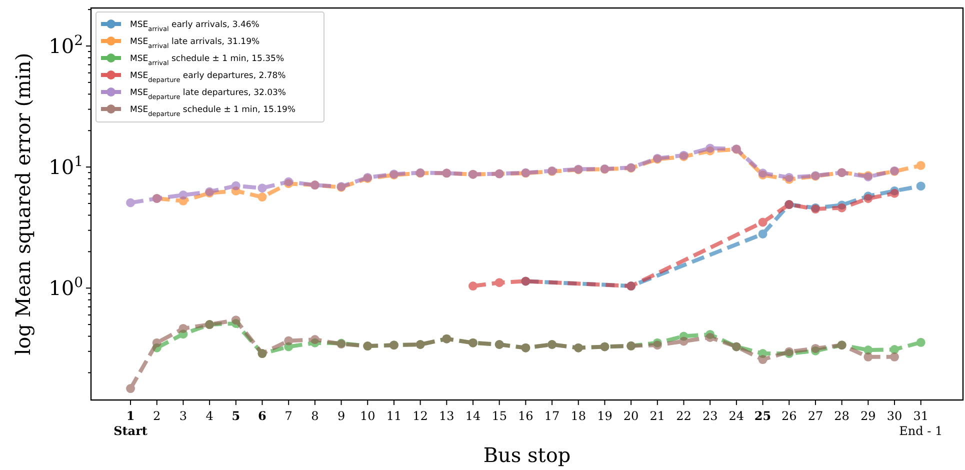 This screenshot has height=470, width=965. What do you see at coordinates (65, 167) in the screenshot?
I see `y-tick-label: 10$^{1}$` at bounding box center [65, 167].